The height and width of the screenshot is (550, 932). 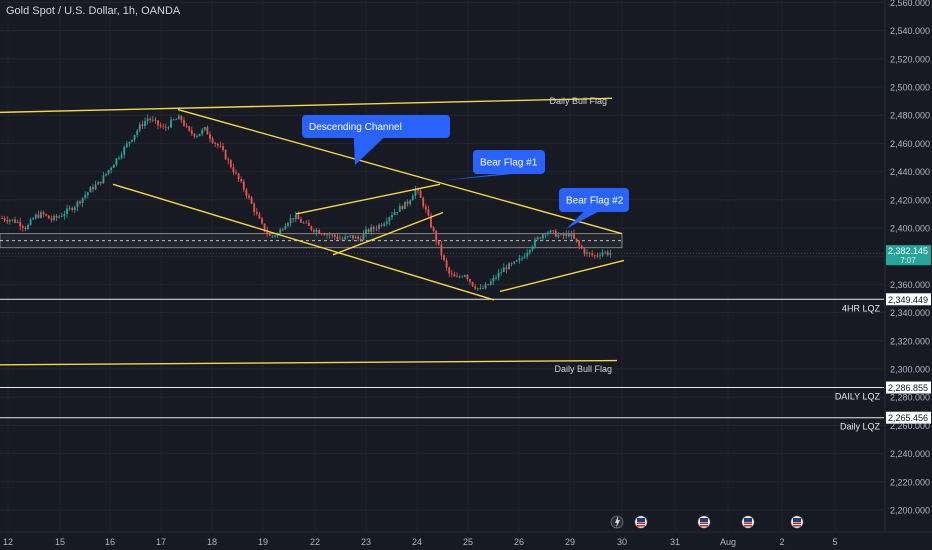 What do you see at coordinates (60, 542) in the screenshot?
I see `x-tick-label: 15` at bounding box center [60, 542].